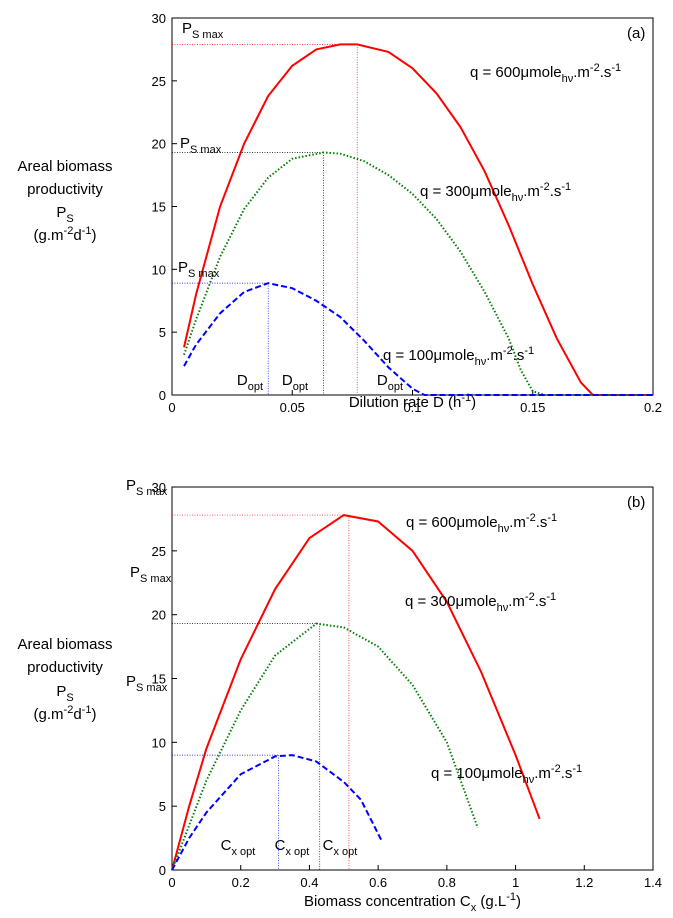 The width and height of the screenshot is (673, 918). I want to click on series-label: q = 300μmolehν.m-2.s-1, so click(495, 192).